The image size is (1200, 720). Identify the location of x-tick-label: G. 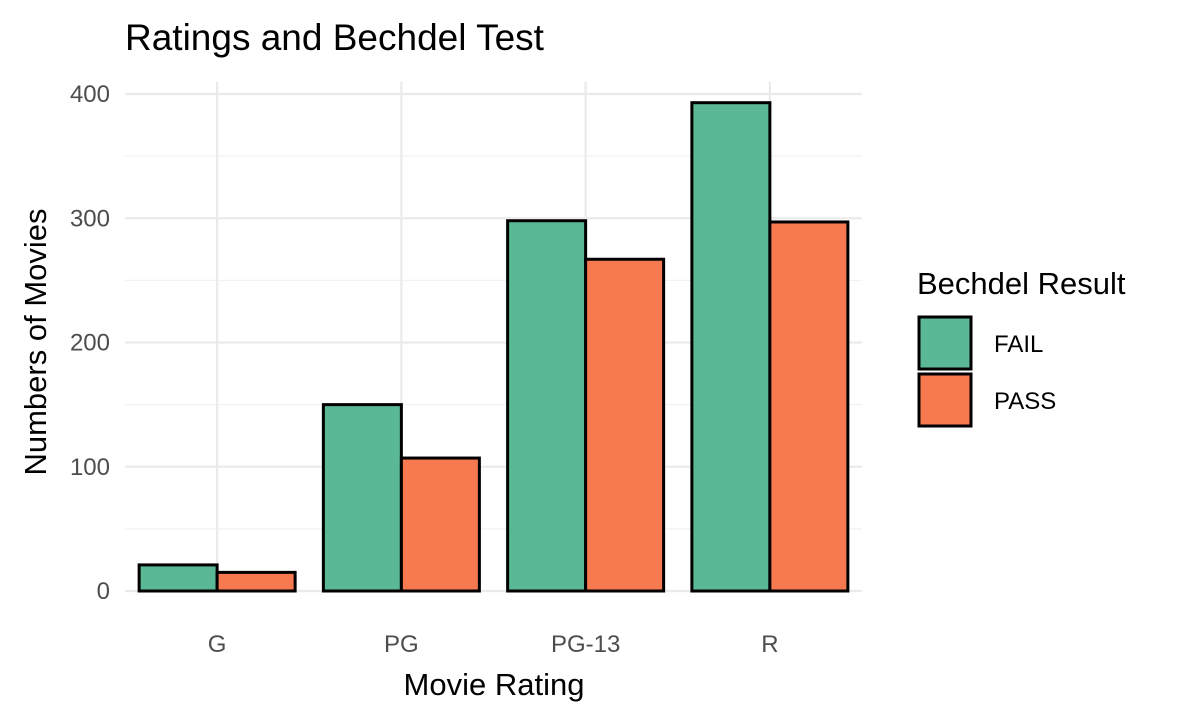
(217, 644).